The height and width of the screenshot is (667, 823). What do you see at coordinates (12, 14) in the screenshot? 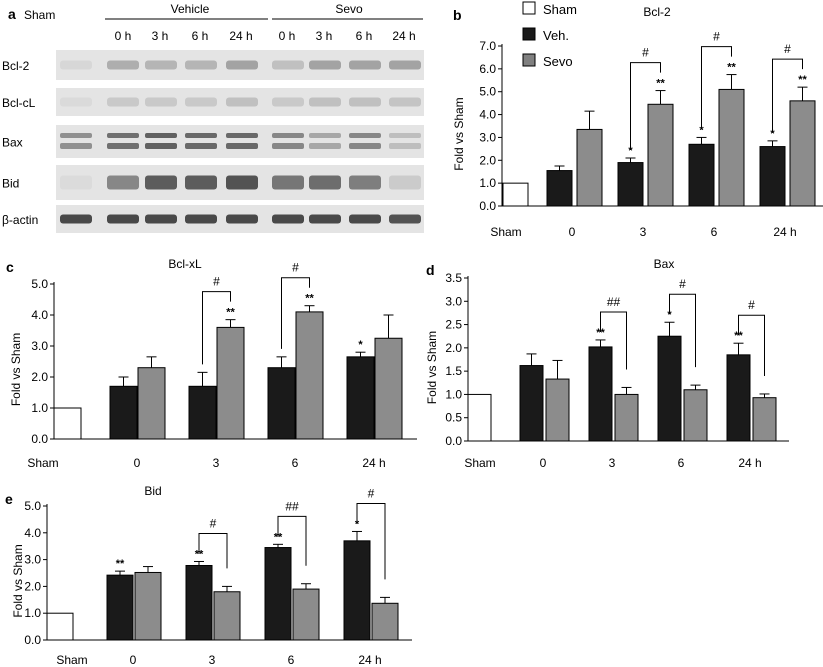
I see `panel-label-a: a` at bounding box center [12, 14].